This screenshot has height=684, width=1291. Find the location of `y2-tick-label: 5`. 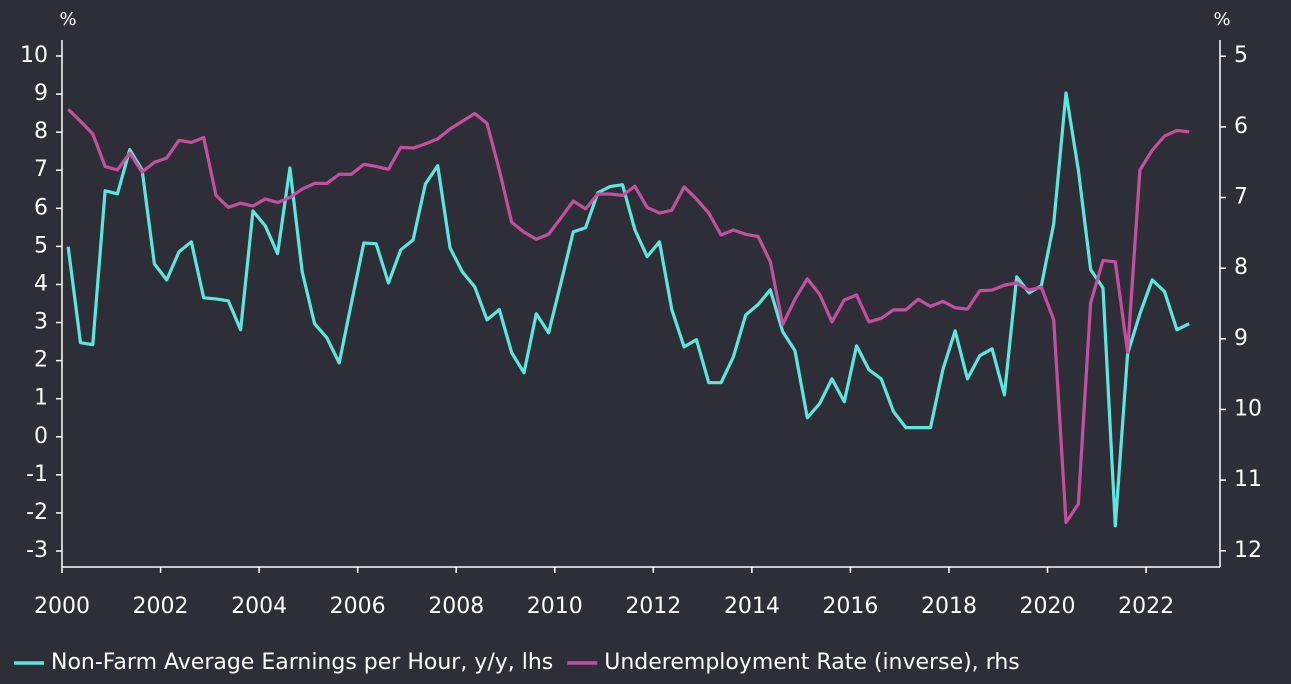

y2-tick-label: 5 is located at coordinates (1241, 55).